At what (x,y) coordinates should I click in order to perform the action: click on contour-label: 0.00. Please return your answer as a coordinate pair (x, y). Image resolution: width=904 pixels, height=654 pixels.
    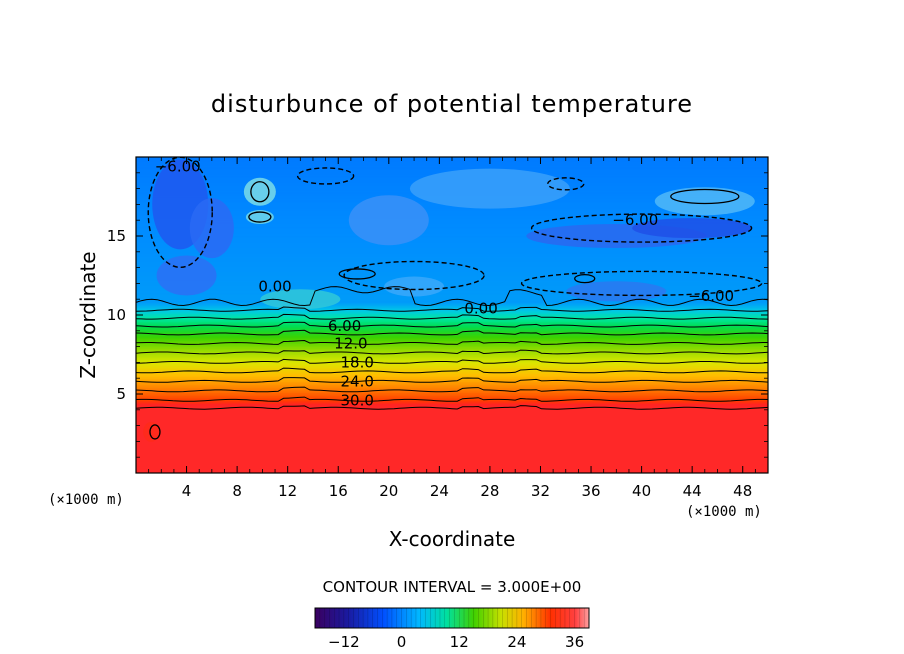
    Looking at the image, I should click on (274, 287).